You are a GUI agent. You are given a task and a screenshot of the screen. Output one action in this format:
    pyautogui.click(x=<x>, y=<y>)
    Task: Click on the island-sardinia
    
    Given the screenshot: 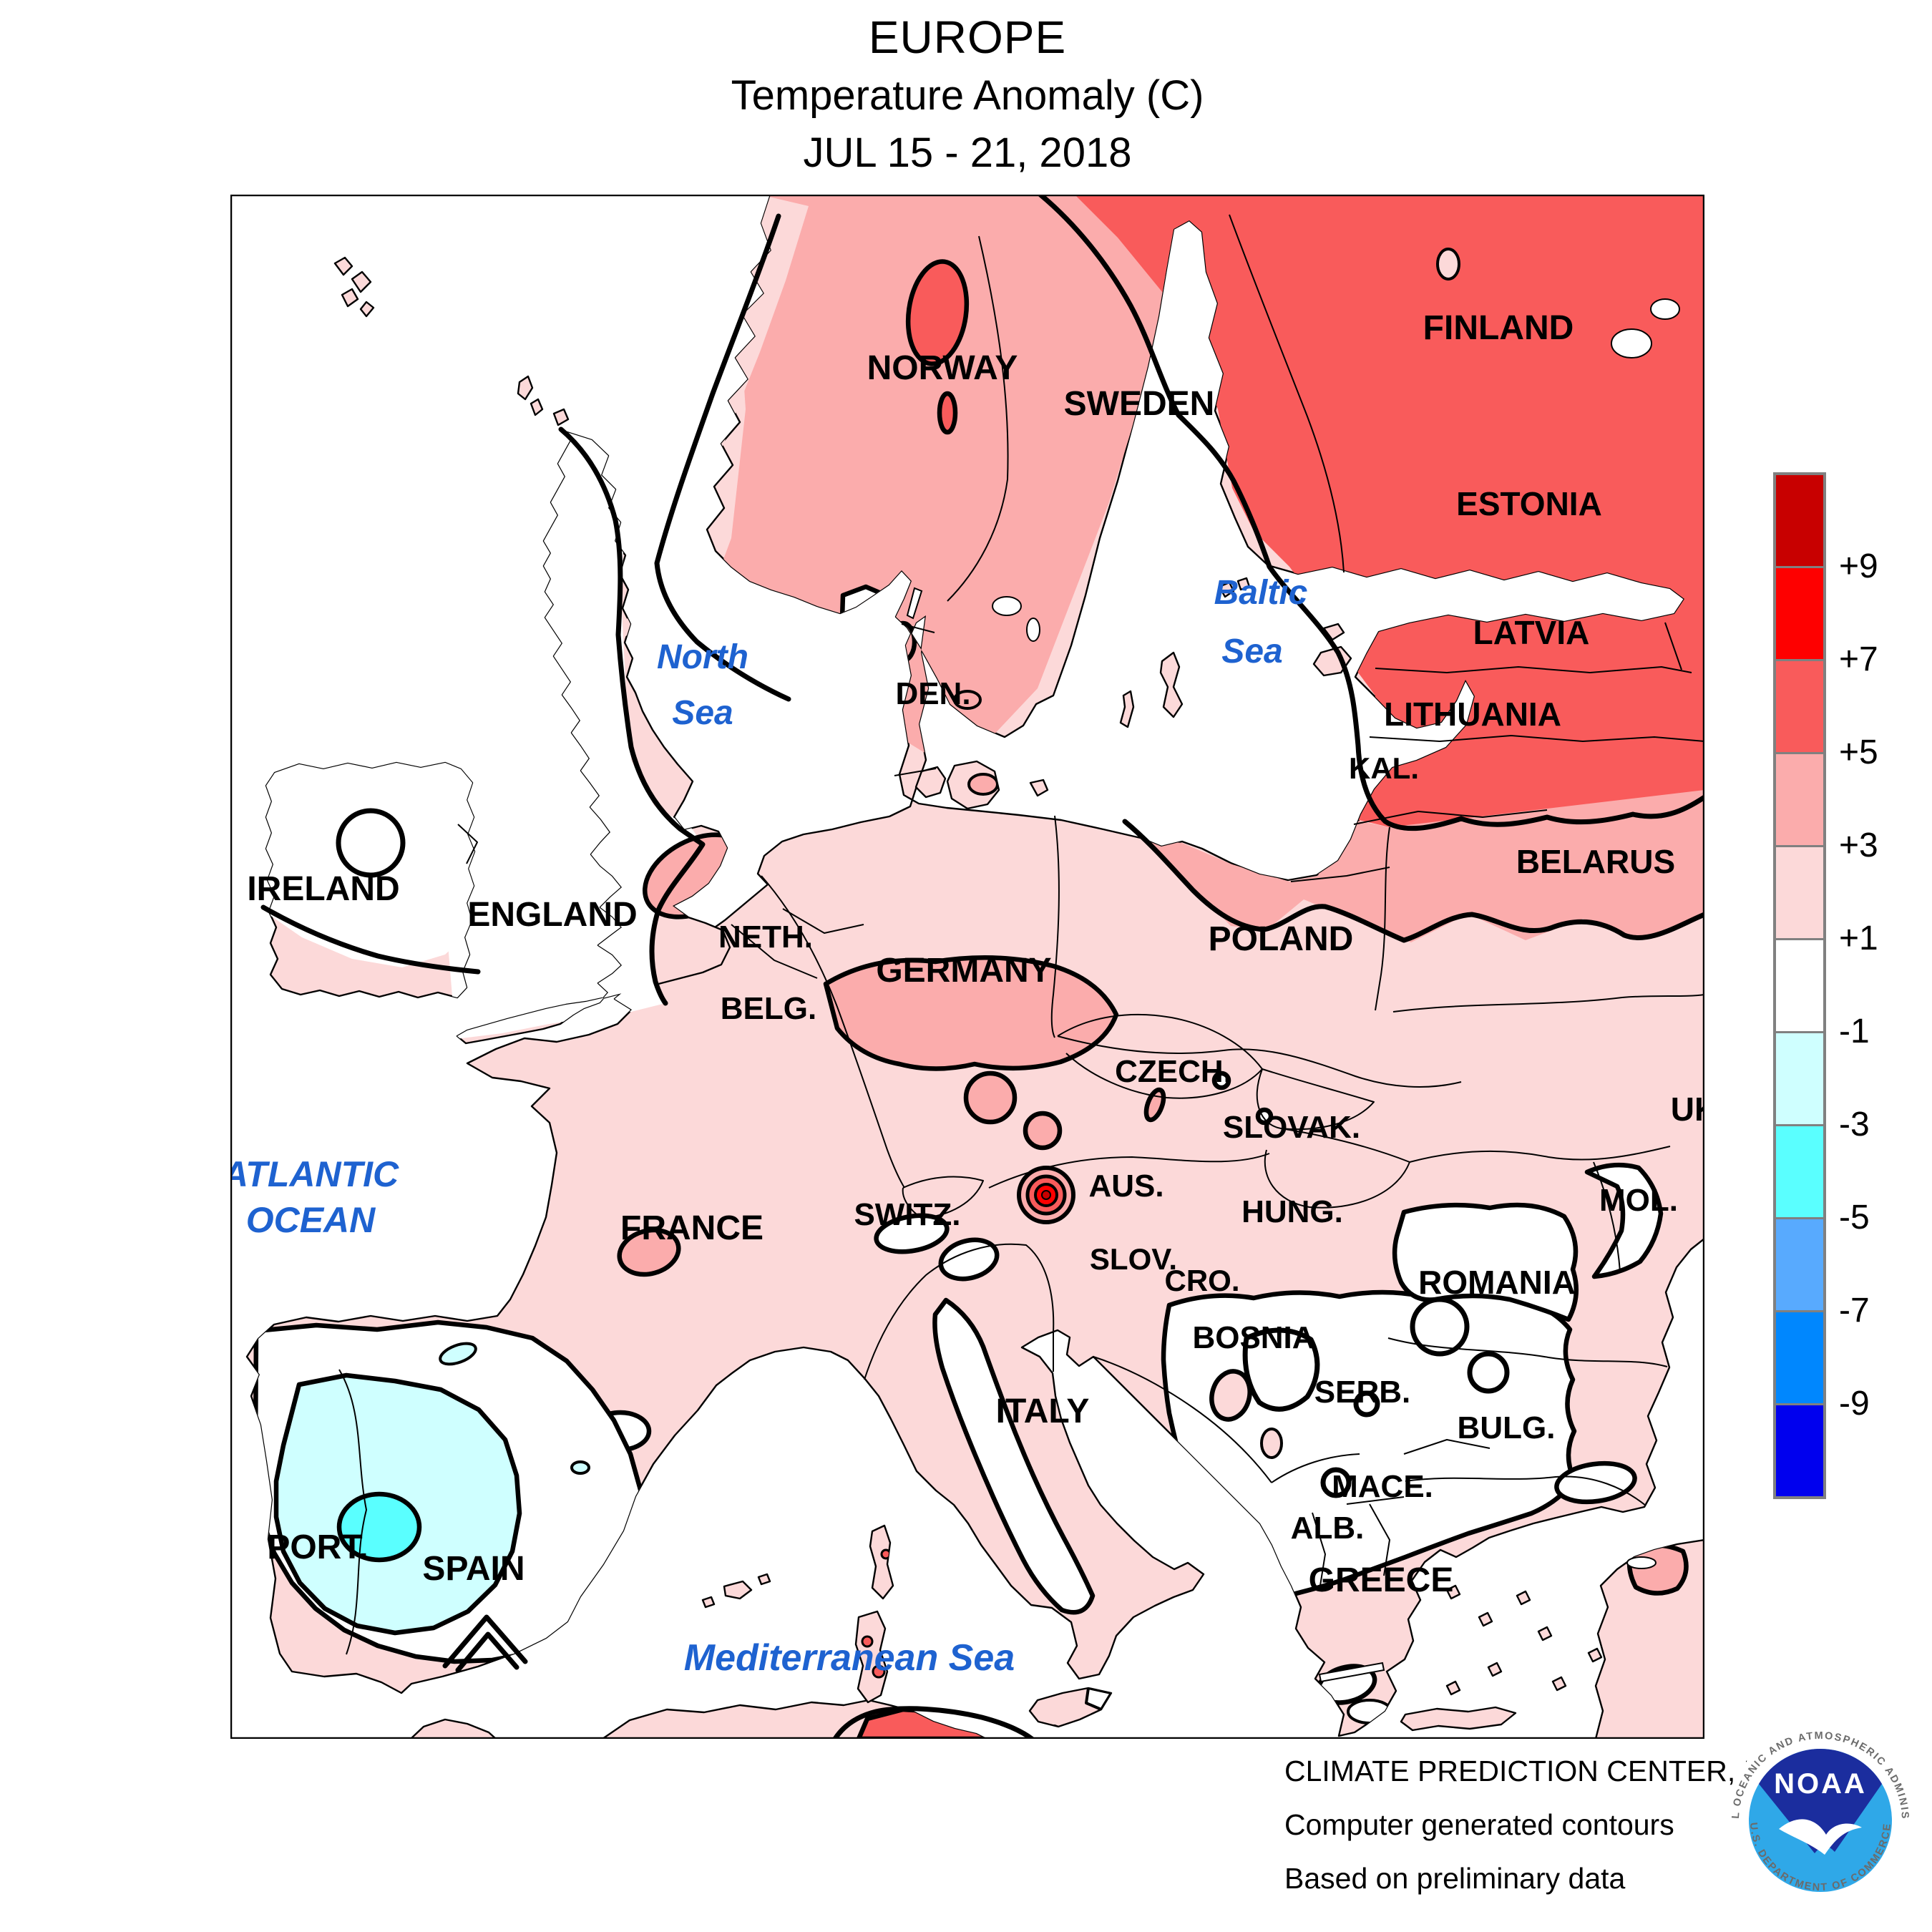 What is the action you would take?
    pyautogui.click(x=871, y=1657)
    